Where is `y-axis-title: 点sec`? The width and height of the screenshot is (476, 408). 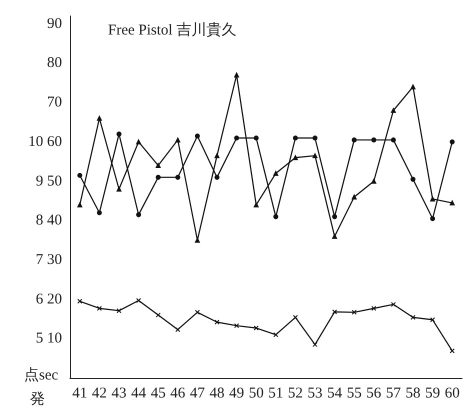 y-axis-title: 点sec is located at coordinates (41, 375).